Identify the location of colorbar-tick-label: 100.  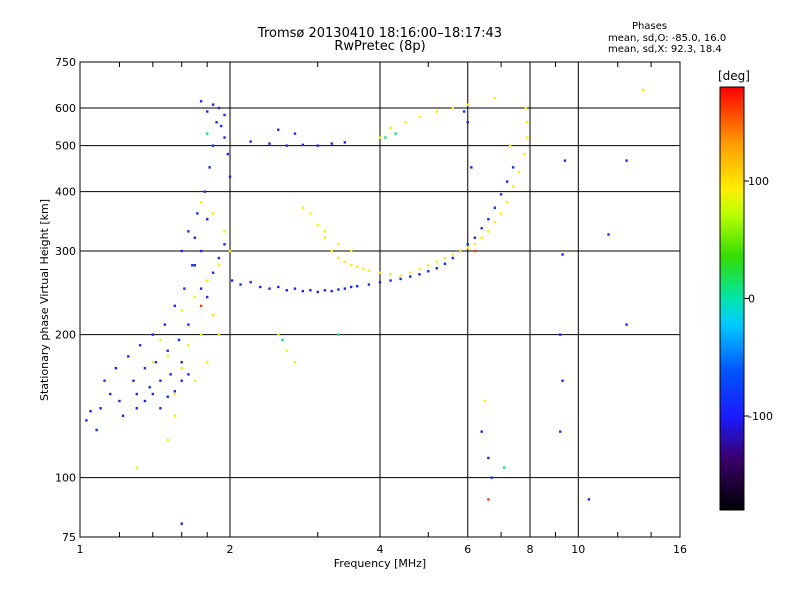
(758, 181).